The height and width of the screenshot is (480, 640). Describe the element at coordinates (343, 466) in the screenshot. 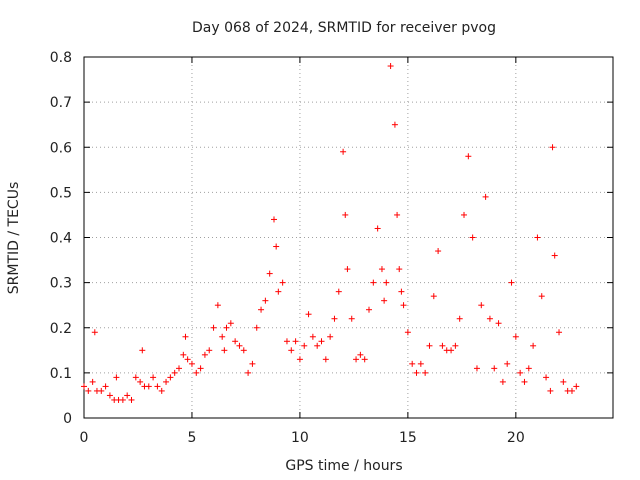

I see `x-axis-label: GPS time / hours` at that location.